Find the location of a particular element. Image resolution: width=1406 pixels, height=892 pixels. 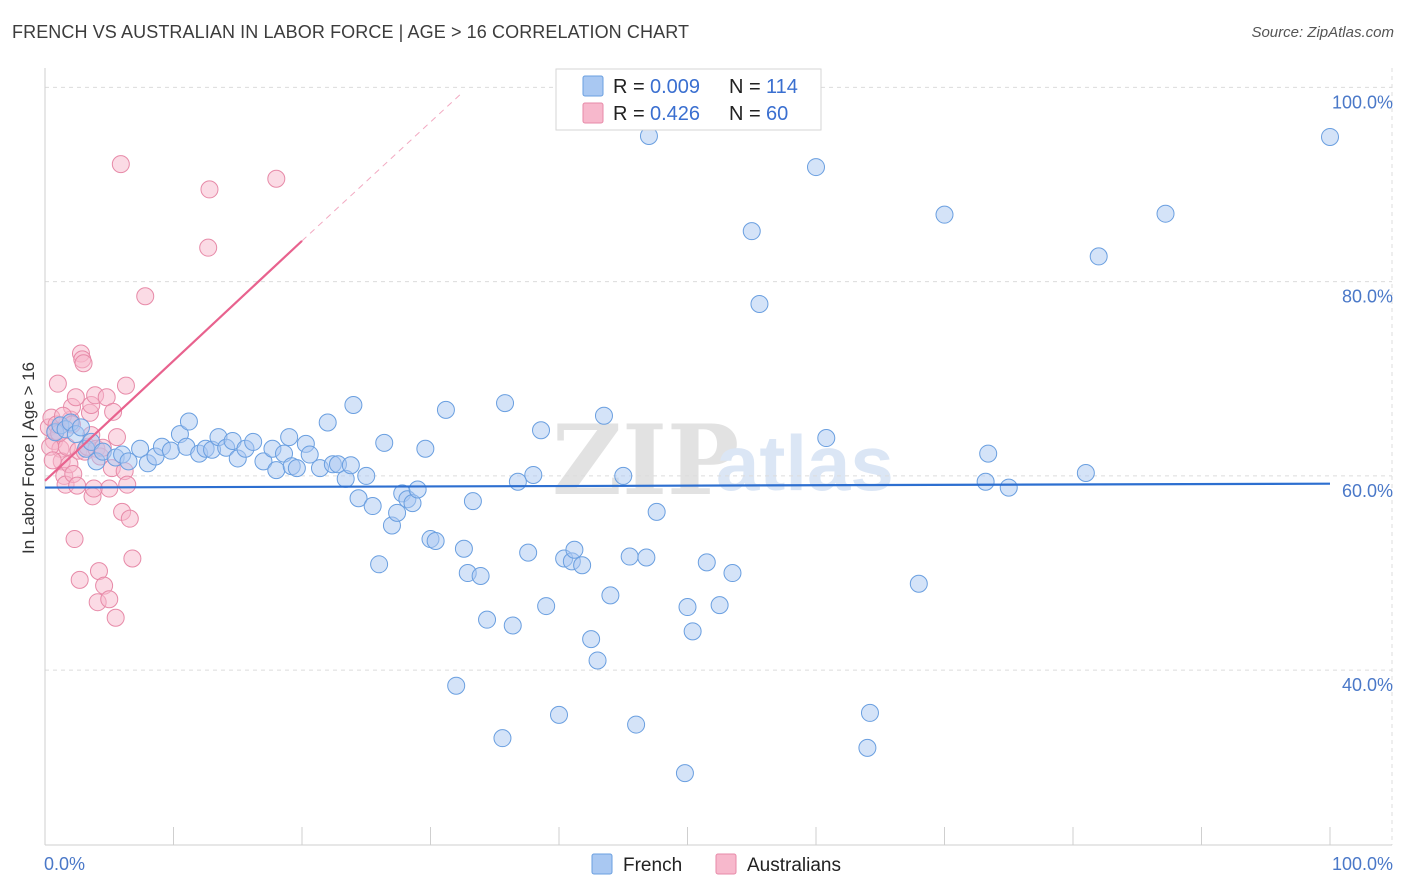

x-tick-label-0: 0.0% is located at coordinates (64, 864).